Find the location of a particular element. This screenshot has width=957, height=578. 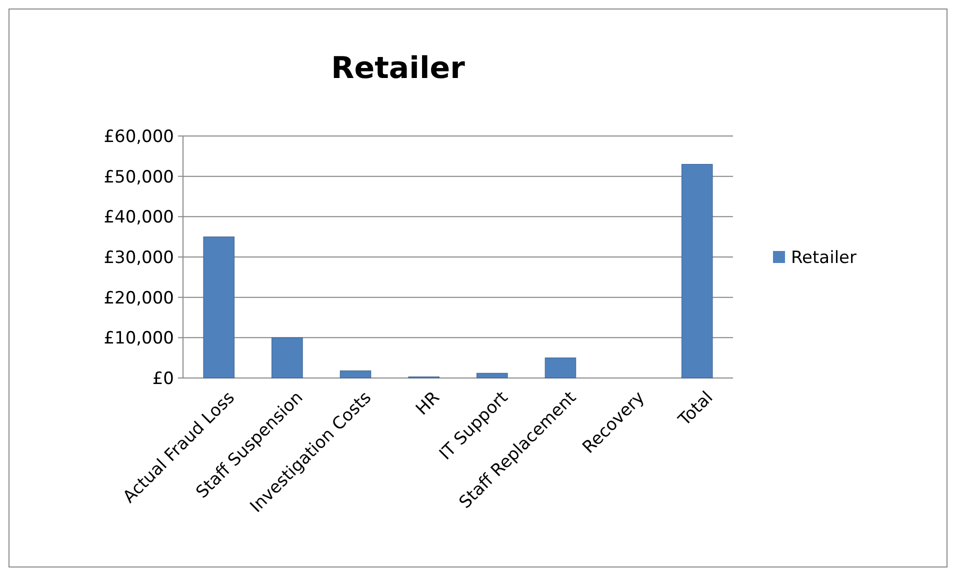

y-tick-label: £40,000 is located at coordinates (139, 218).